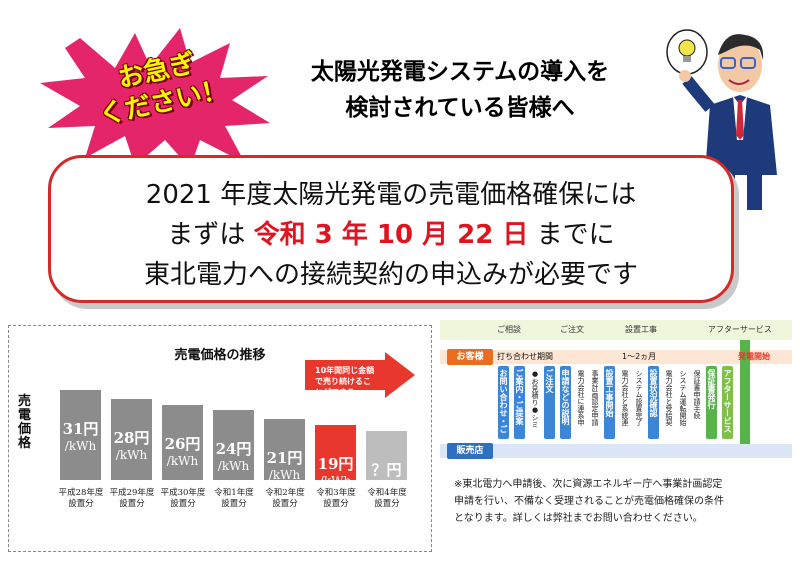 This screenshot has width=800, height=566. What do you see at coordinates (727, 402) in the screenshot?
I see `flow-step: アフターサービス` at bounding box center [727, 402].